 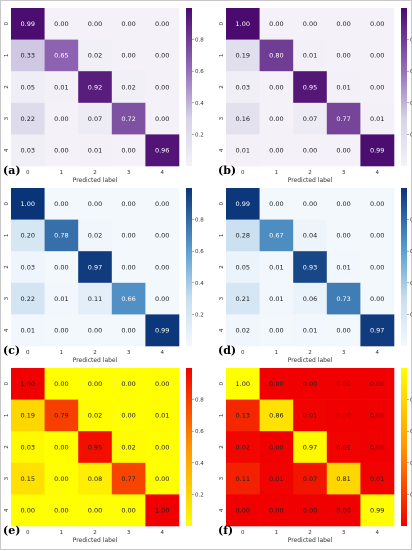 I want to click on cell-value-label: 0.86, so click(x=276, y=416).